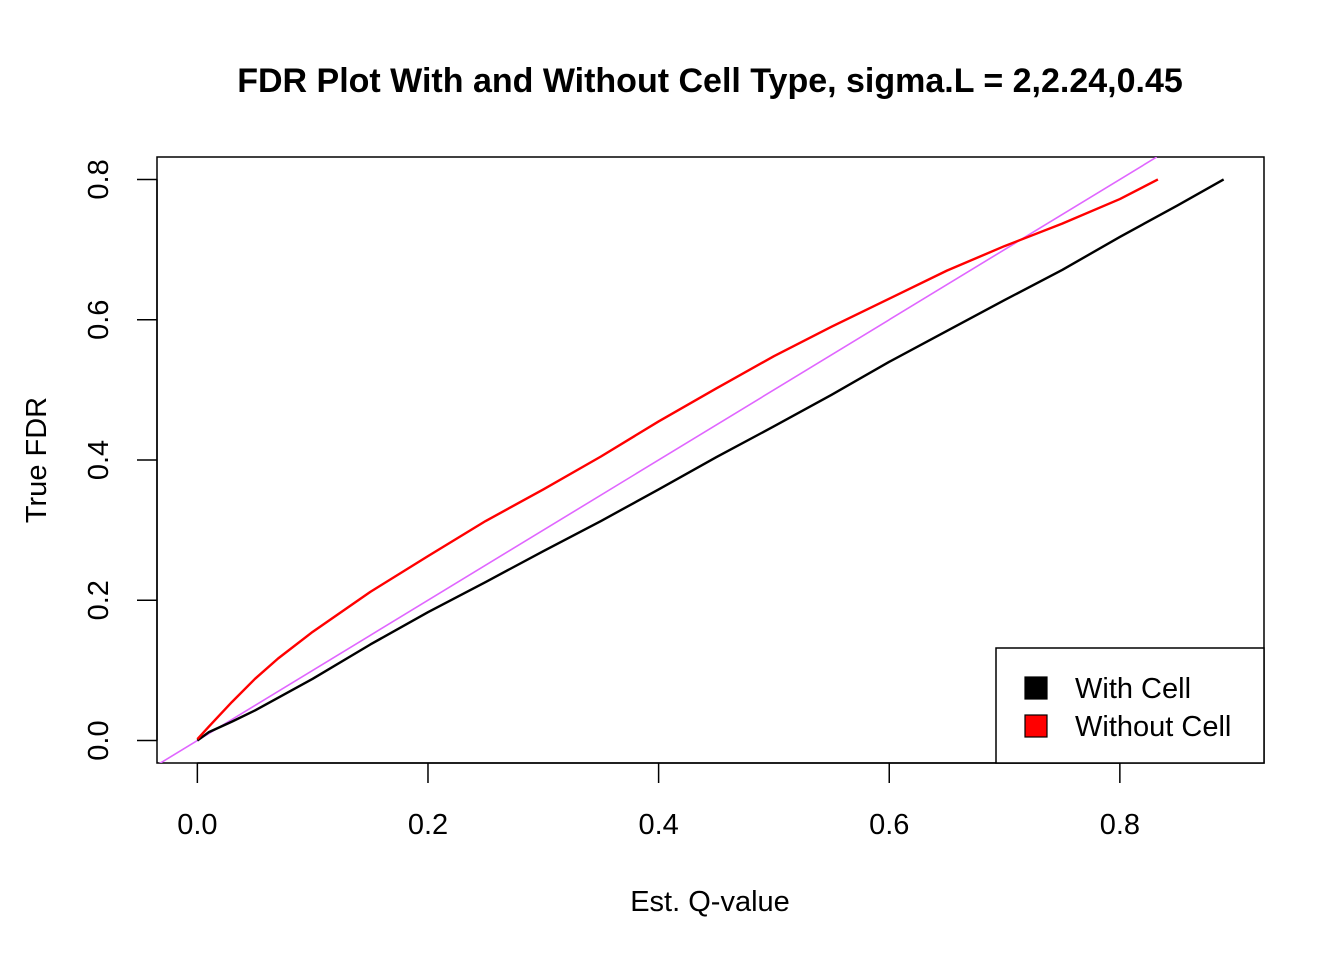 This screenshot has width=1344, height=960. Describe the element at coordinates (428, 825) in the screenshot. I see `x-tick-label: 0.2` at that location.